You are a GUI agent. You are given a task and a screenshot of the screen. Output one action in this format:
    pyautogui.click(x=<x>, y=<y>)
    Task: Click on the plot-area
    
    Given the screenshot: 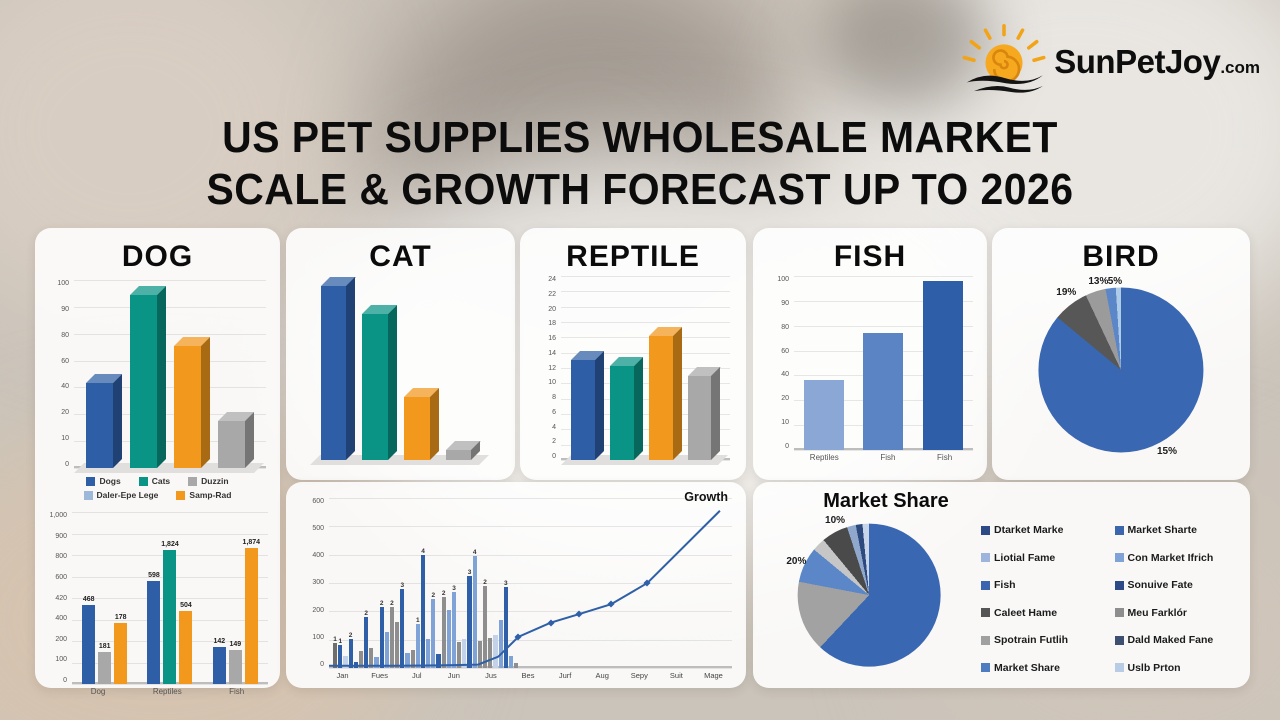 What is the action you would take?
    pyautogui.click(x=400, y=371)
    